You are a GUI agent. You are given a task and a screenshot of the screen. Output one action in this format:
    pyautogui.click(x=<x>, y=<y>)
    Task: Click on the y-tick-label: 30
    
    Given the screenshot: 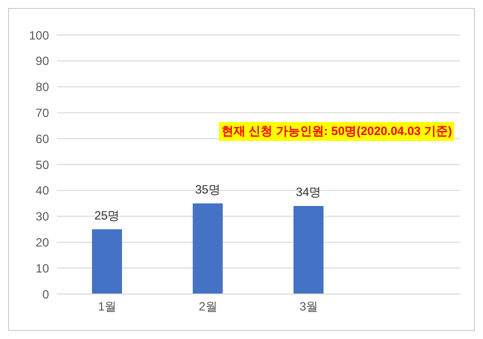 What is the action you would take?
    pyautogui.click(x=43, y=217)
    